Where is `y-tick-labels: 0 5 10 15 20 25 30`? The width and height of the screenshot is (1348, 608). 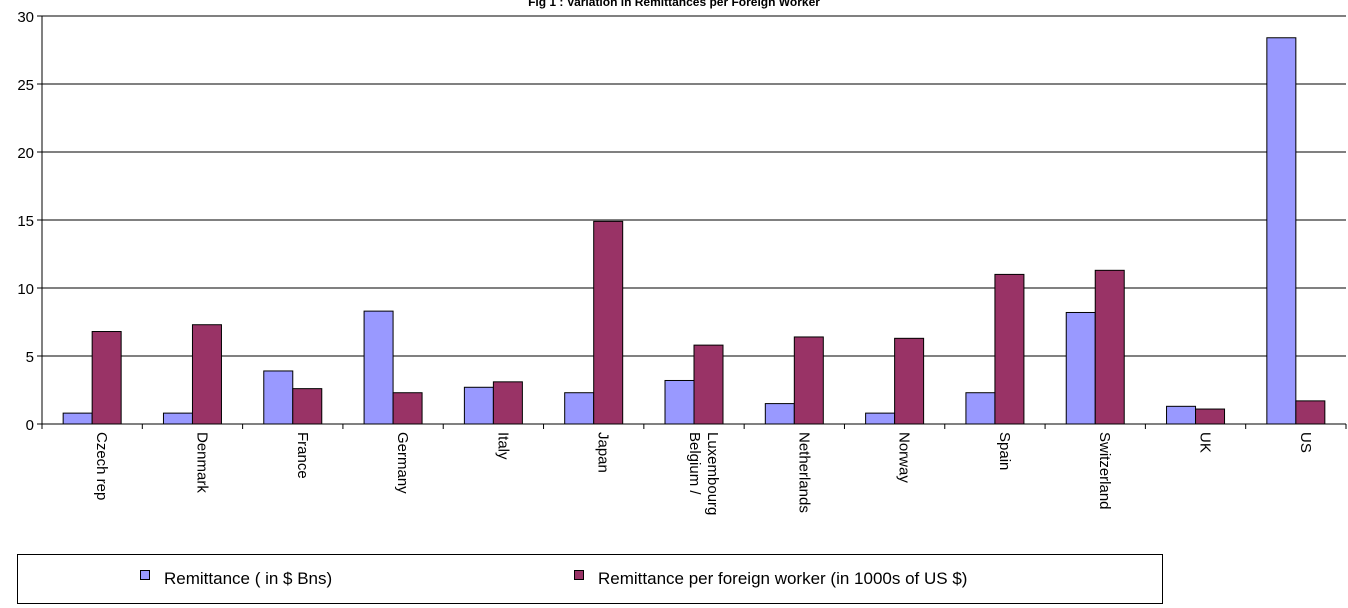
y-tick-labels: 0 5 10 15 20 25 30 is located at coordinates (25, 221).